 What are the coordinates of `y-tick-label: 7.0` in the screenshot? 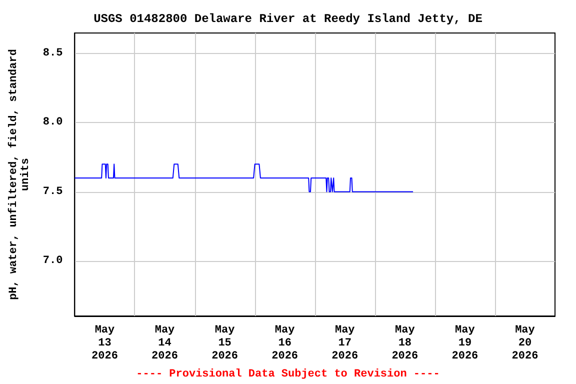 It's located at (52, 260).